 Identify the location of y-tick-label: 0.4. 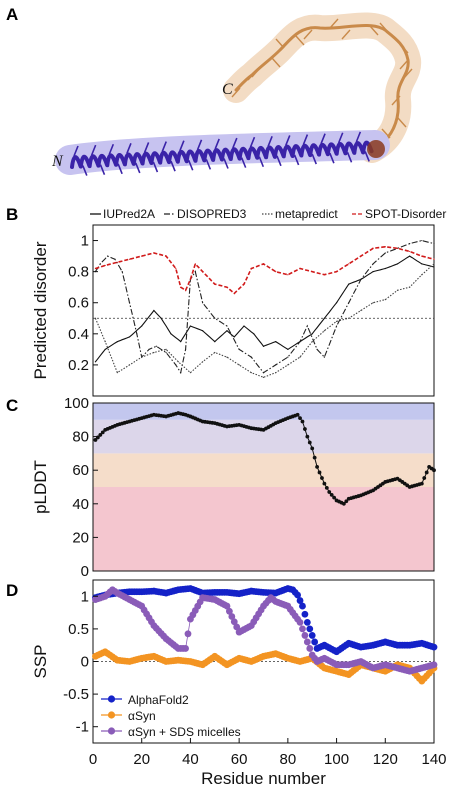
(78, 334).